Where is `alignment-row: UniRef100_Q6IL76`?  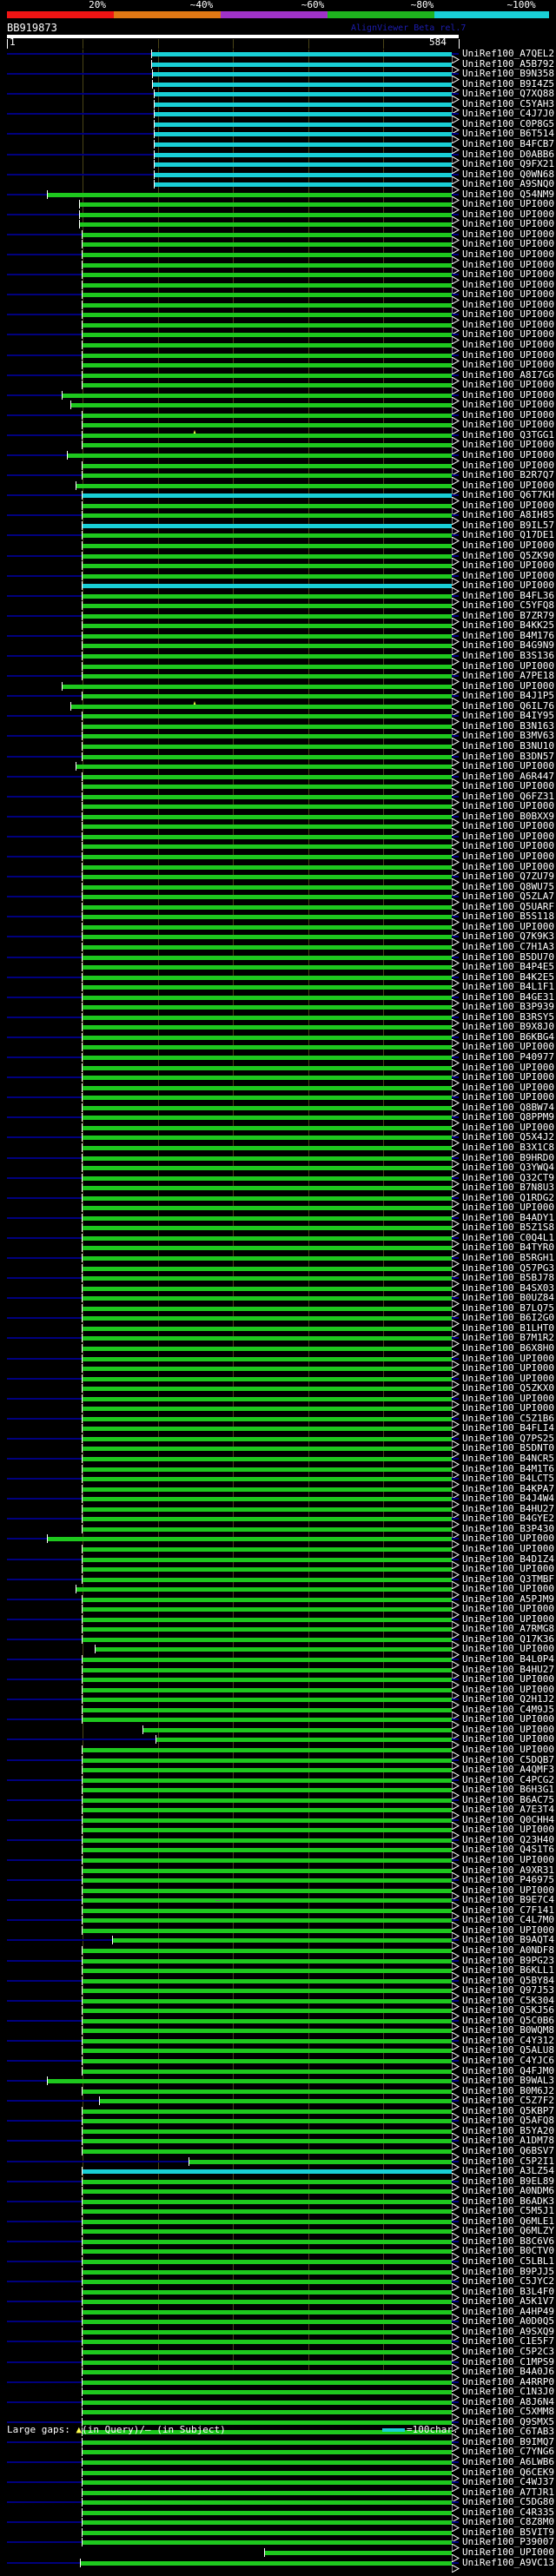
alignment-row: UniRef100_Q6IL76 is located at coordinates (278, 708).